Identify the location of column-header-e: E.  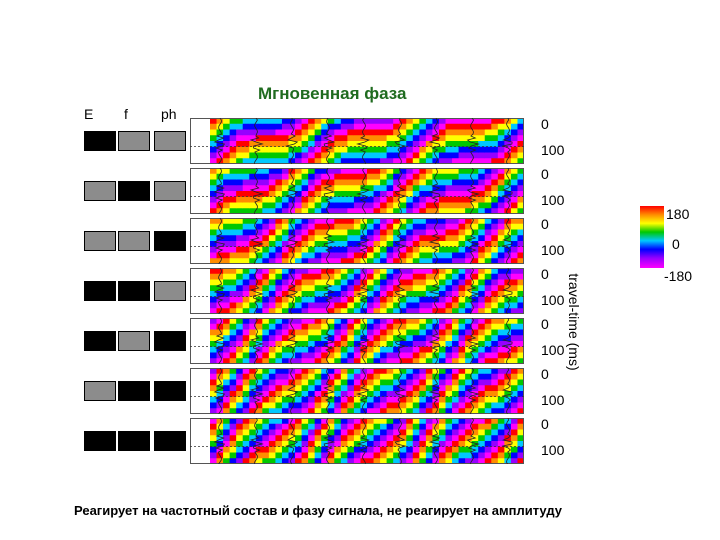
(89, 114).